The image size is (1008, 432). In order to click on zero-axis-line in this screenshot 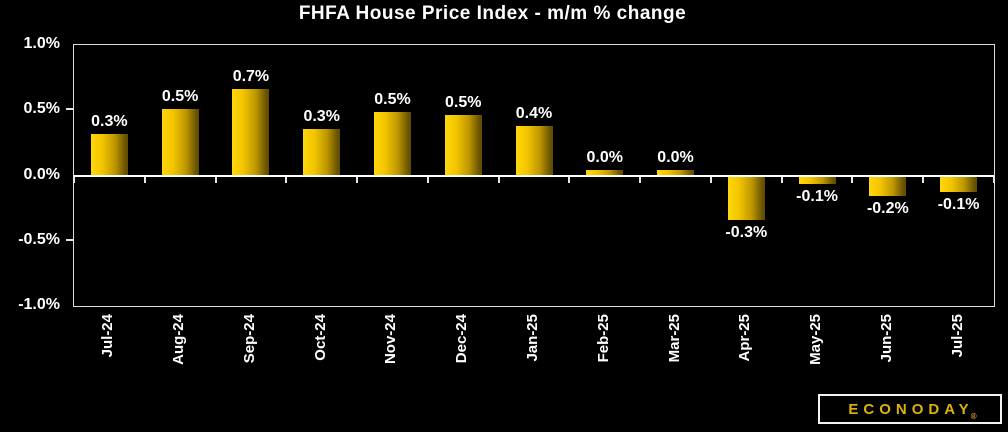, I will do `click(534, 175)`.